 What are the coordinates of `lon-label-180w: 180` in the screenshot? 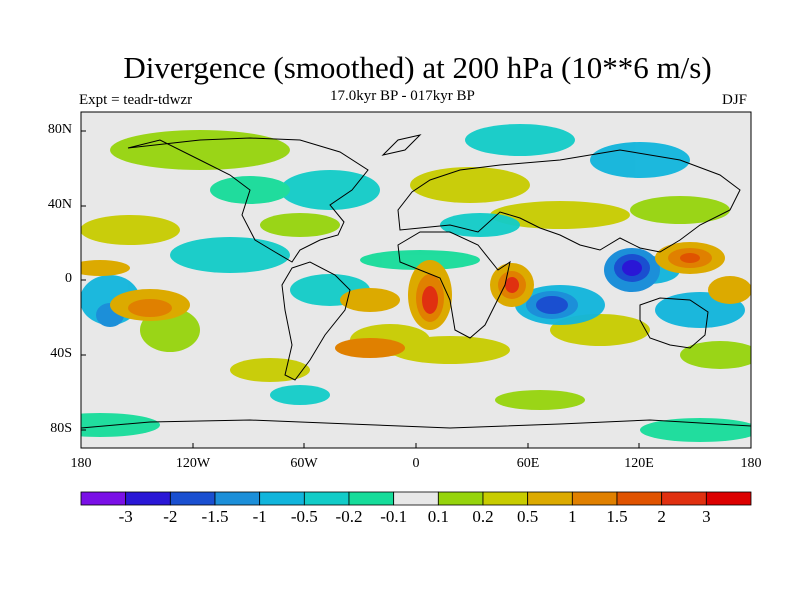 It's located at (81, 463).